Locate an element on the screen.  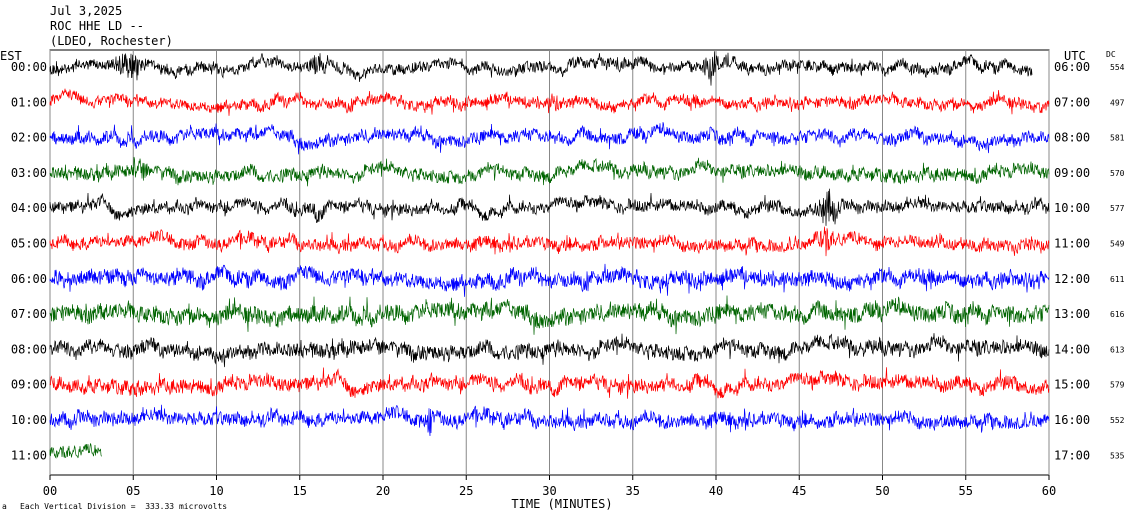
utc-timezone-label: UTC is located at coordinates (1075, 56).